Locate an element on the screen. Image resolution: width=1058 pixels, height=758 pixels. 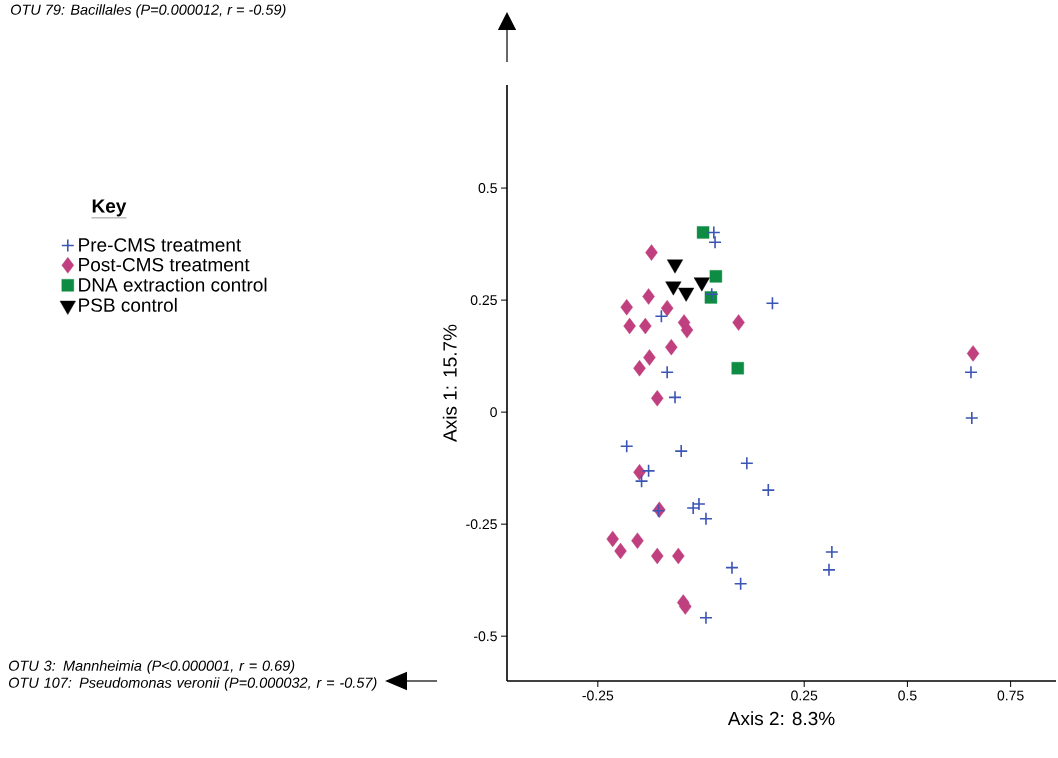
legend-label: Post-CMS treatment is located at coordinates (164, 264).